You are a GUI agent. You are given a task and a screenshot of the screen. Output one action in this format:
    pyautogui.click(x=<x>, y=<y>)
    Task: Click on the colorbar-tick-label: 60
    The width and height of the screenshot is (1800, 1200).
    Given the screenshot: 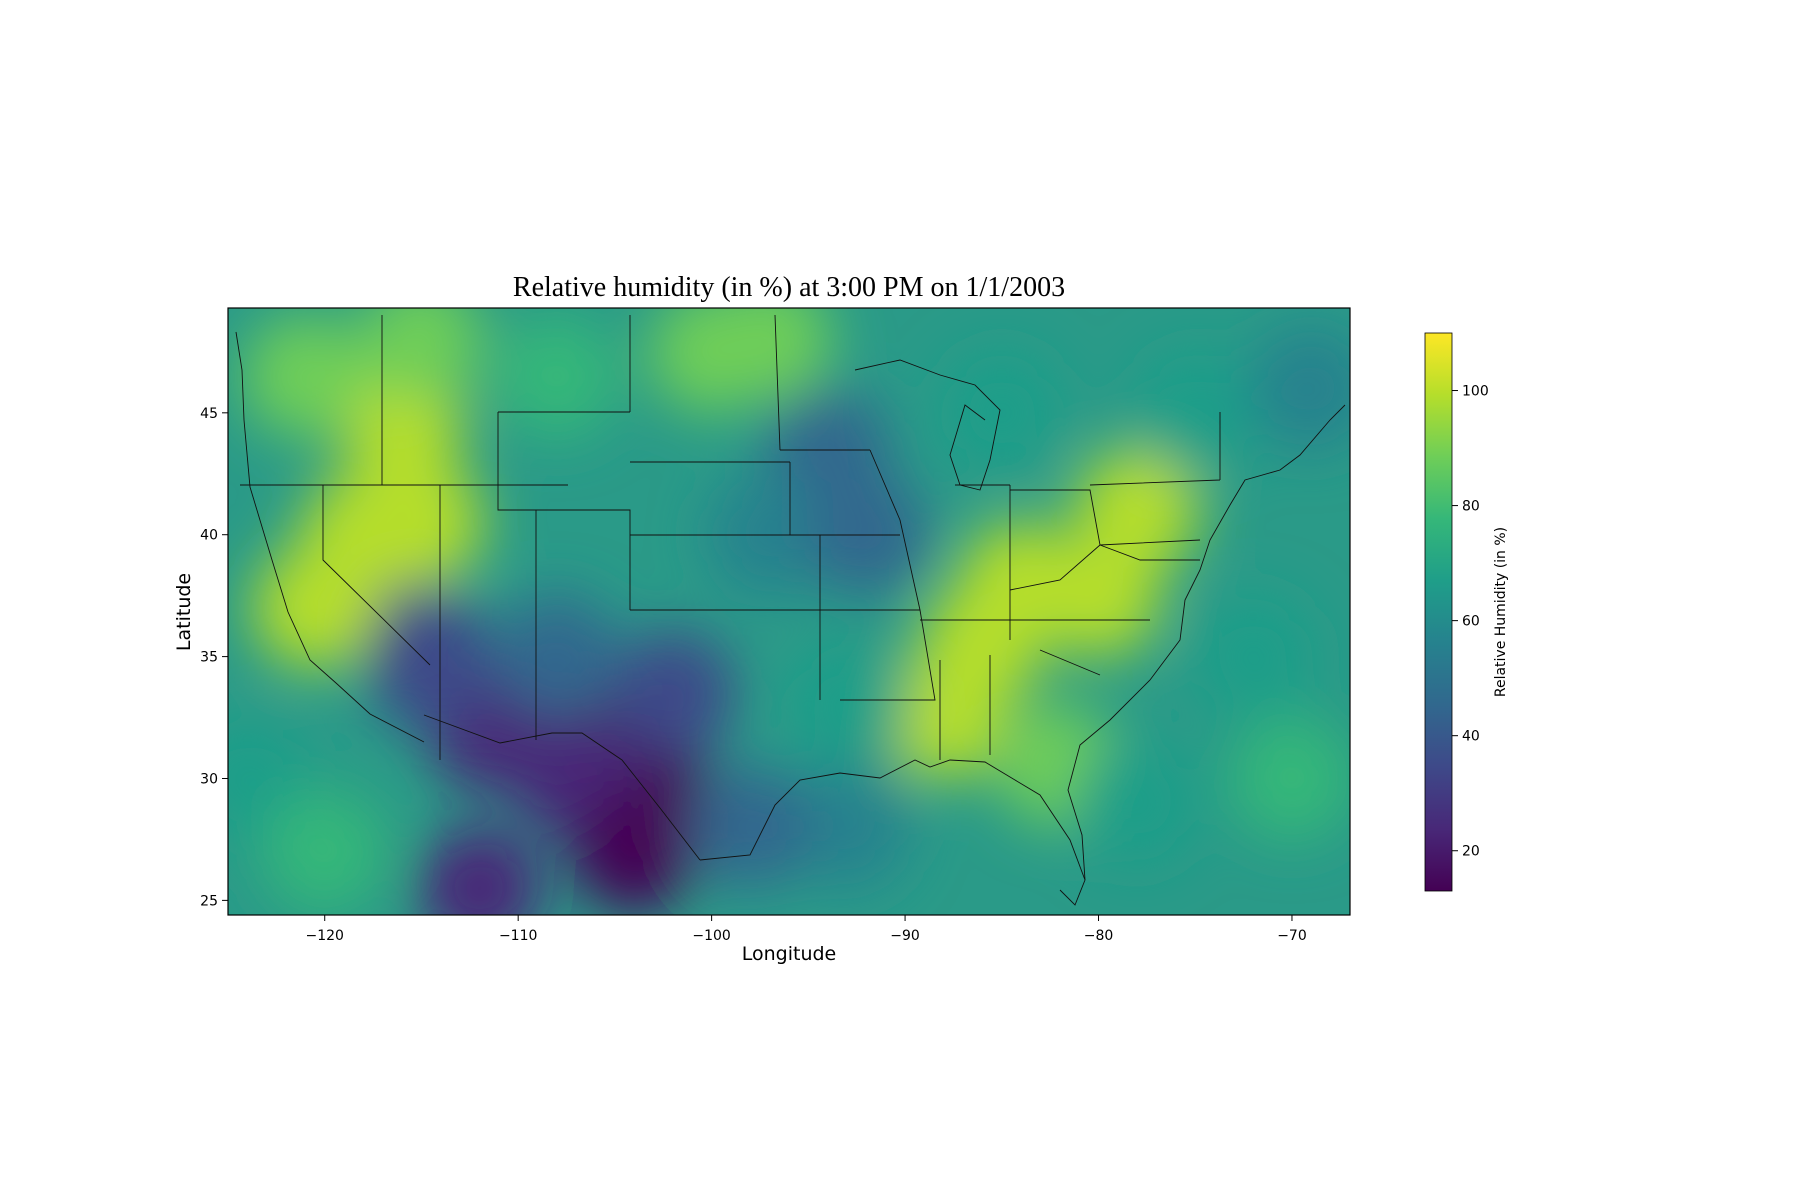 What is the action you would take?
    pyautogui.click(x=1471, y=622)
    